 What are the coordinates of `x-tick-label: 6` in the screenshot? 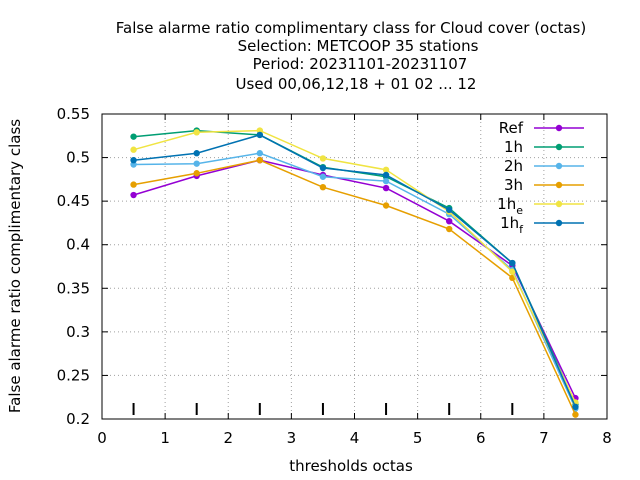 It's located at (481, 438).